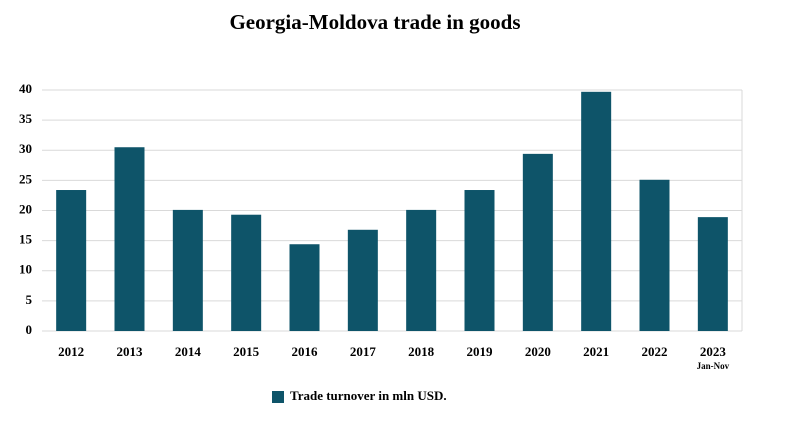  What do you see at coordinates (713, 351) in the screenshot?
I see `x-tick-label: 2023` at bounding box center [713, 351].